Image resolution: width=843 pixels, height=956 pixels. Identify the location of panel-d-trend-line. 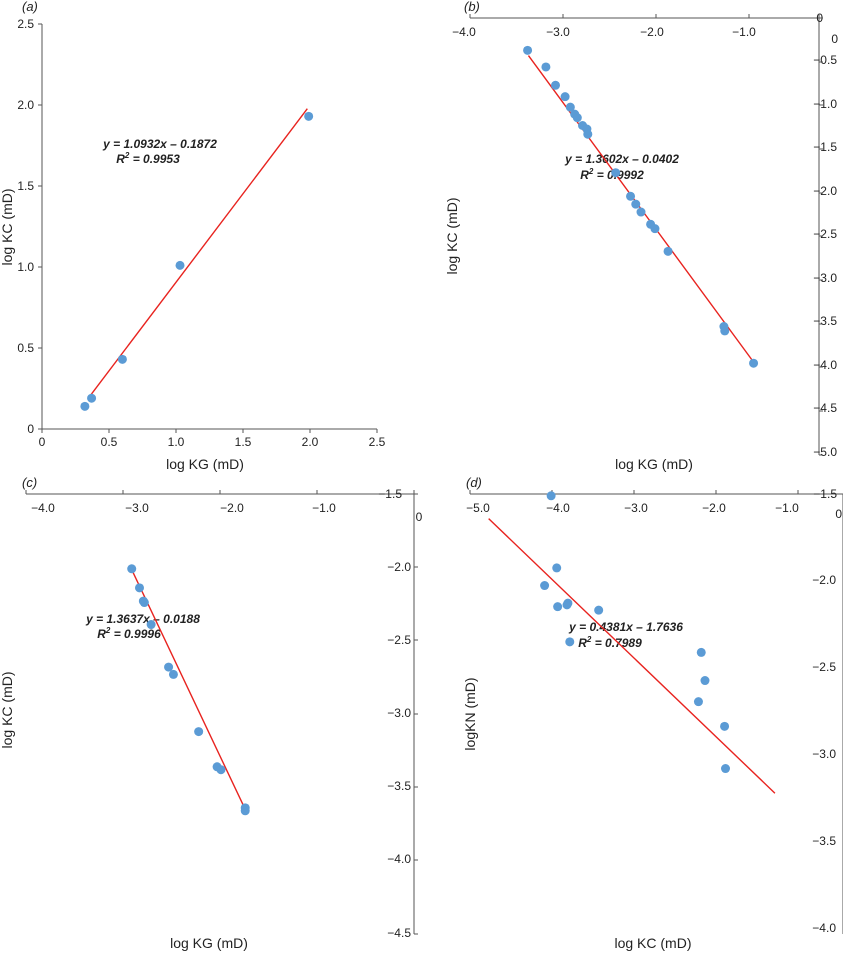
(632, 656).